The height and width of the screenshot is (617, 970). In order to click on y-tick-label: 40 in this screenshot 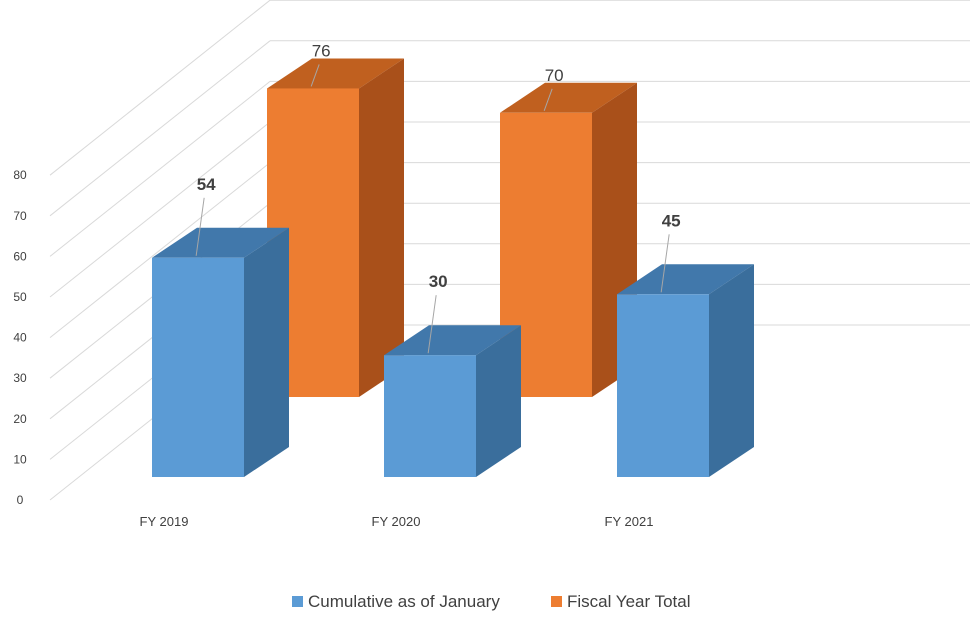, I will do `click(20, 338)`.